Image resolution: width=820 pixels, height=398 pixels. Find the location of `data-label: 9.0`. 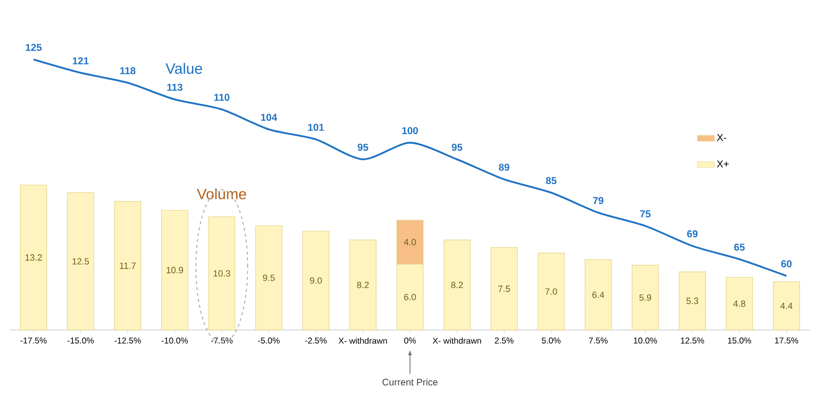

data-label: 9.0 is located at coordinates (316, 280).